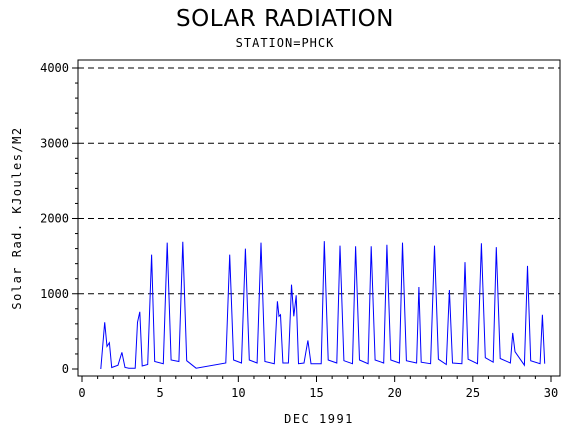 This screenshot has height=430, width=570. What do you see at coordinates (81, 393) in the screenshot?
I see `x-tick-label: 0` at bounding box center [81, 393].